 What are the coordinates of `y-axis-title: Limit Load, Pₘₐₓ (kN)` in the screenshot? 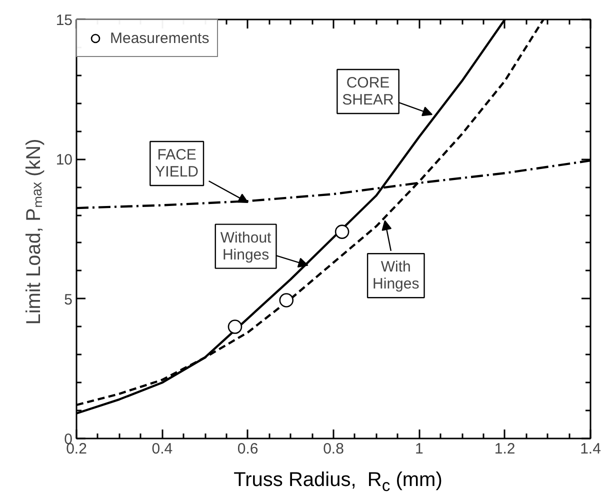 It's located at (33, 231).